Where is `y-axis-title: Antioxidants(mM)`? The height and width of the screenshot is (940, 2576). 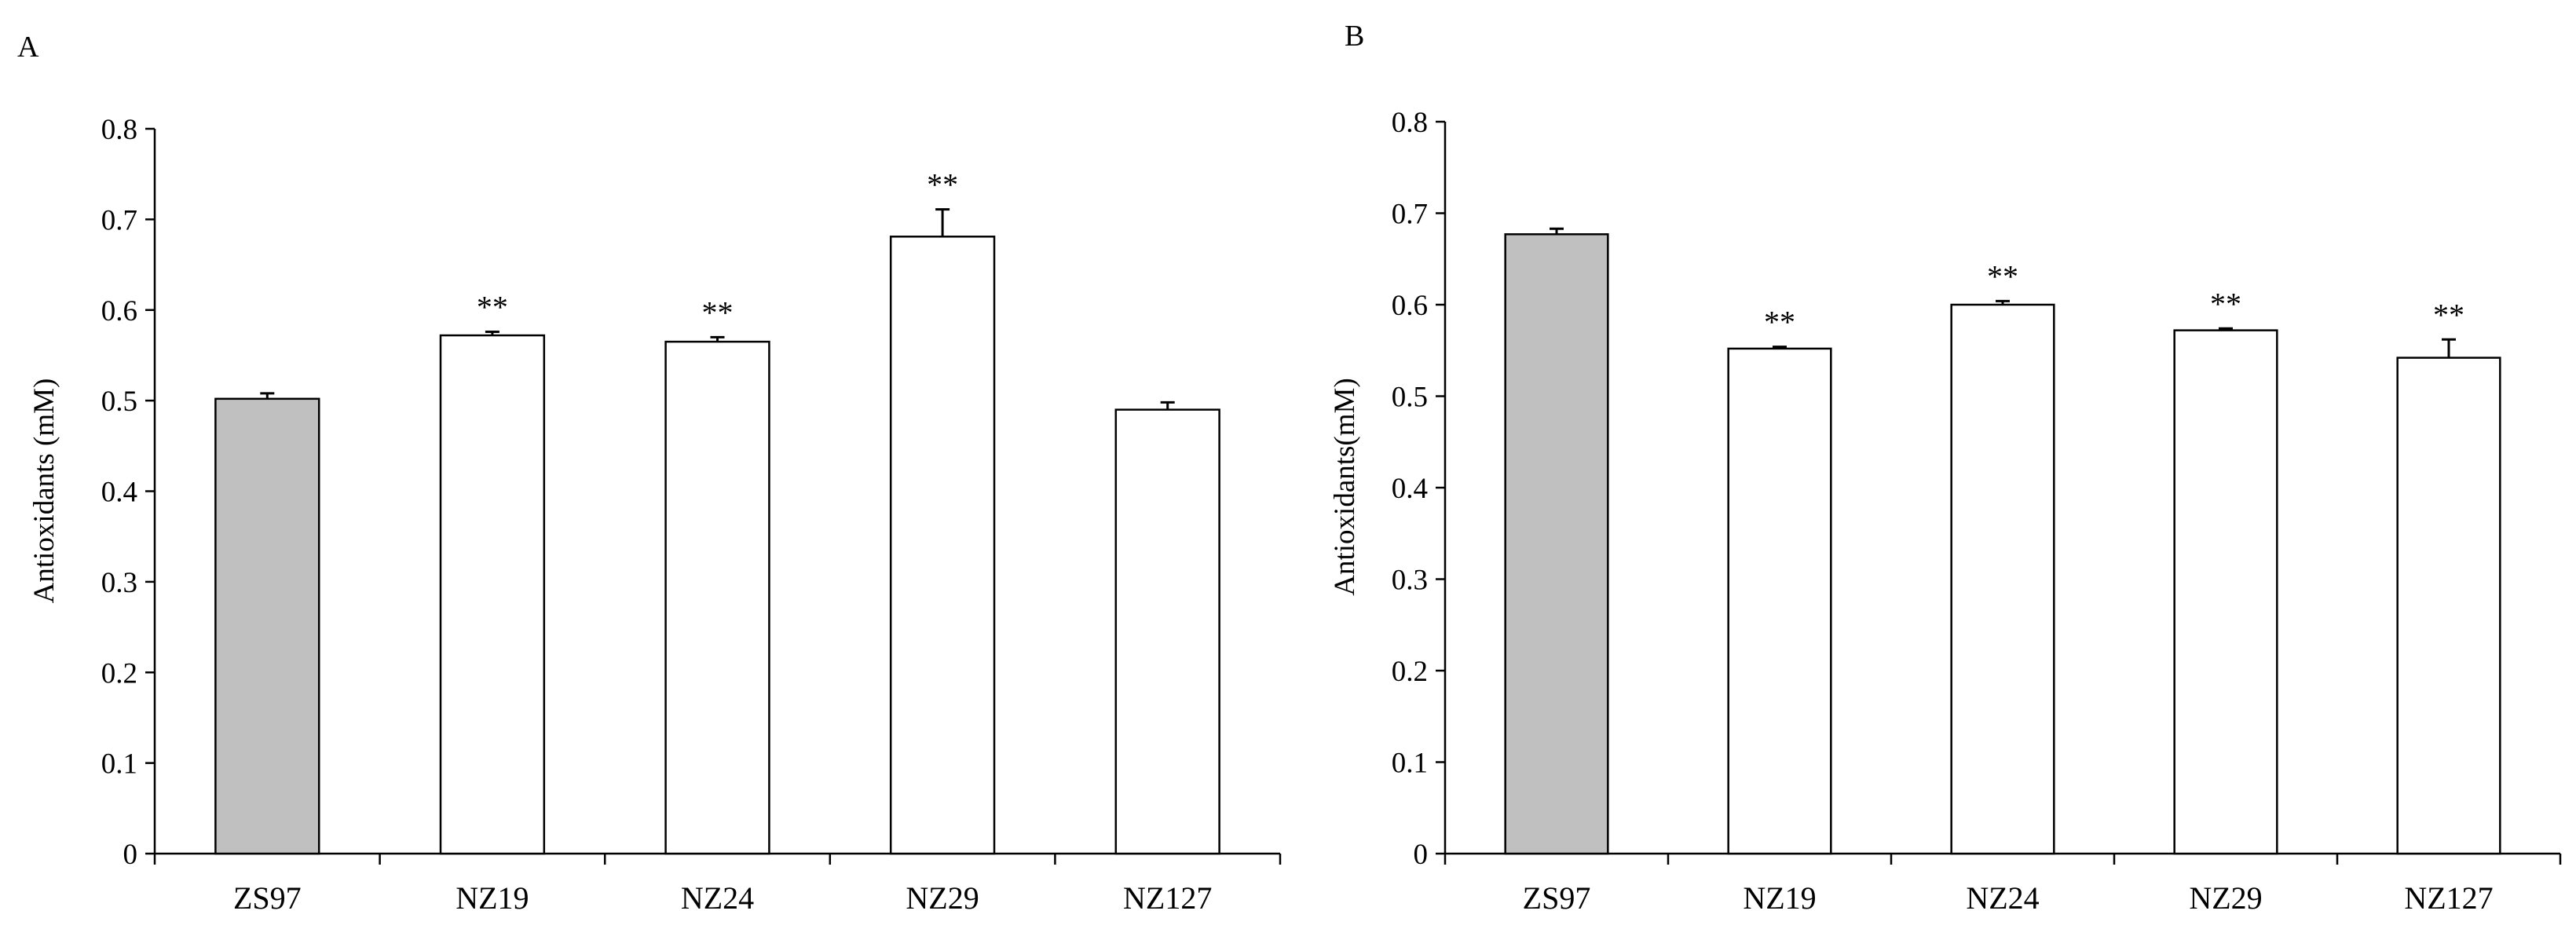 y-axis-title: Antioxidants(mM) is located at coordinates (1345, 486).